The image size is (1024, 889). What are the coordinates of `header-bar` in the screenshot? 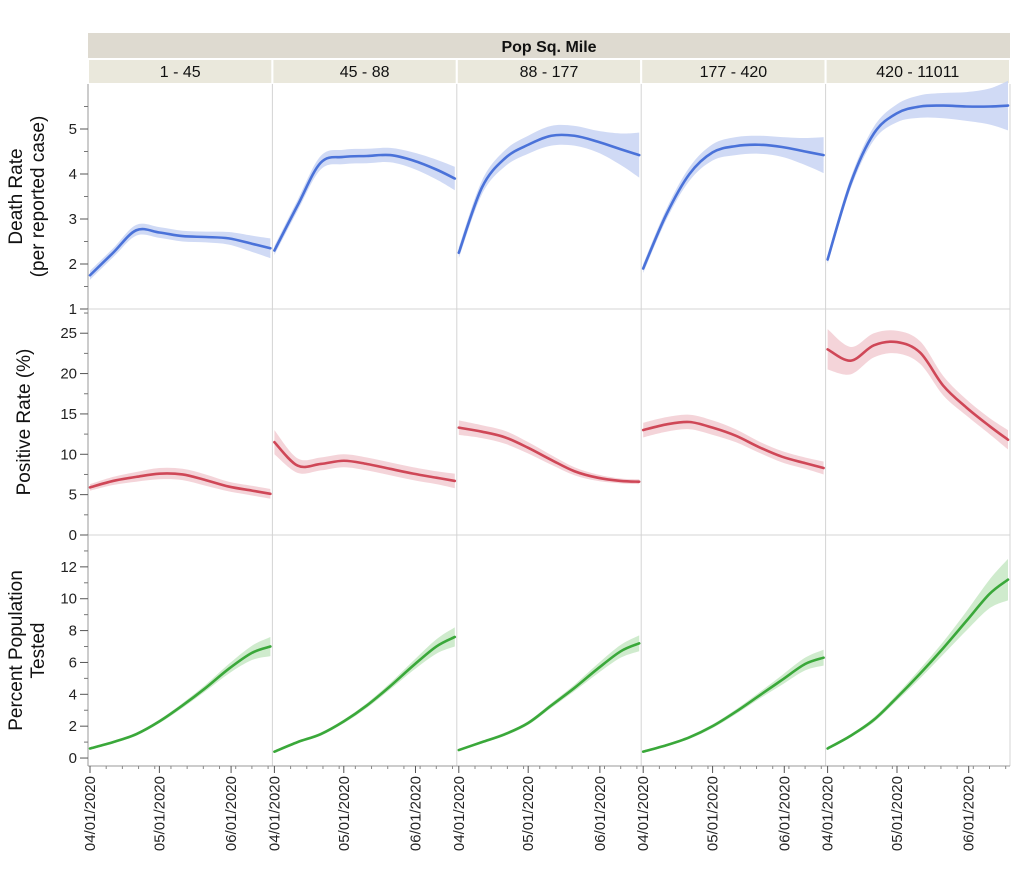 It's located at (549, 46).